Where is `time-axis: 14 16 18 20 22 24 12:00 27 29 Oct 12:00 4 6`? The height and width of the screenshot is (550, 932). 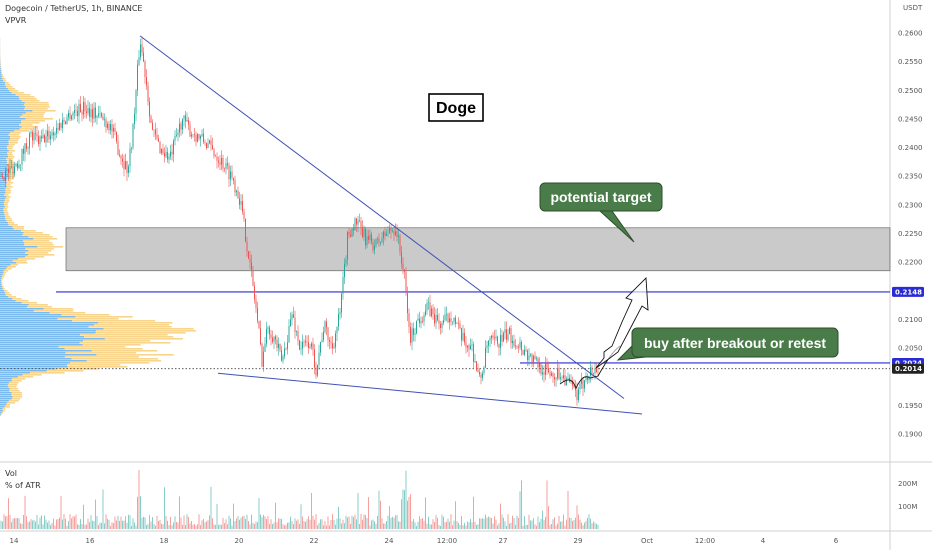 time-axis: 14 16 18 20 22 24 12:00 27 29 Oct 12:00 4 6 is located at coordinates (424, 541).